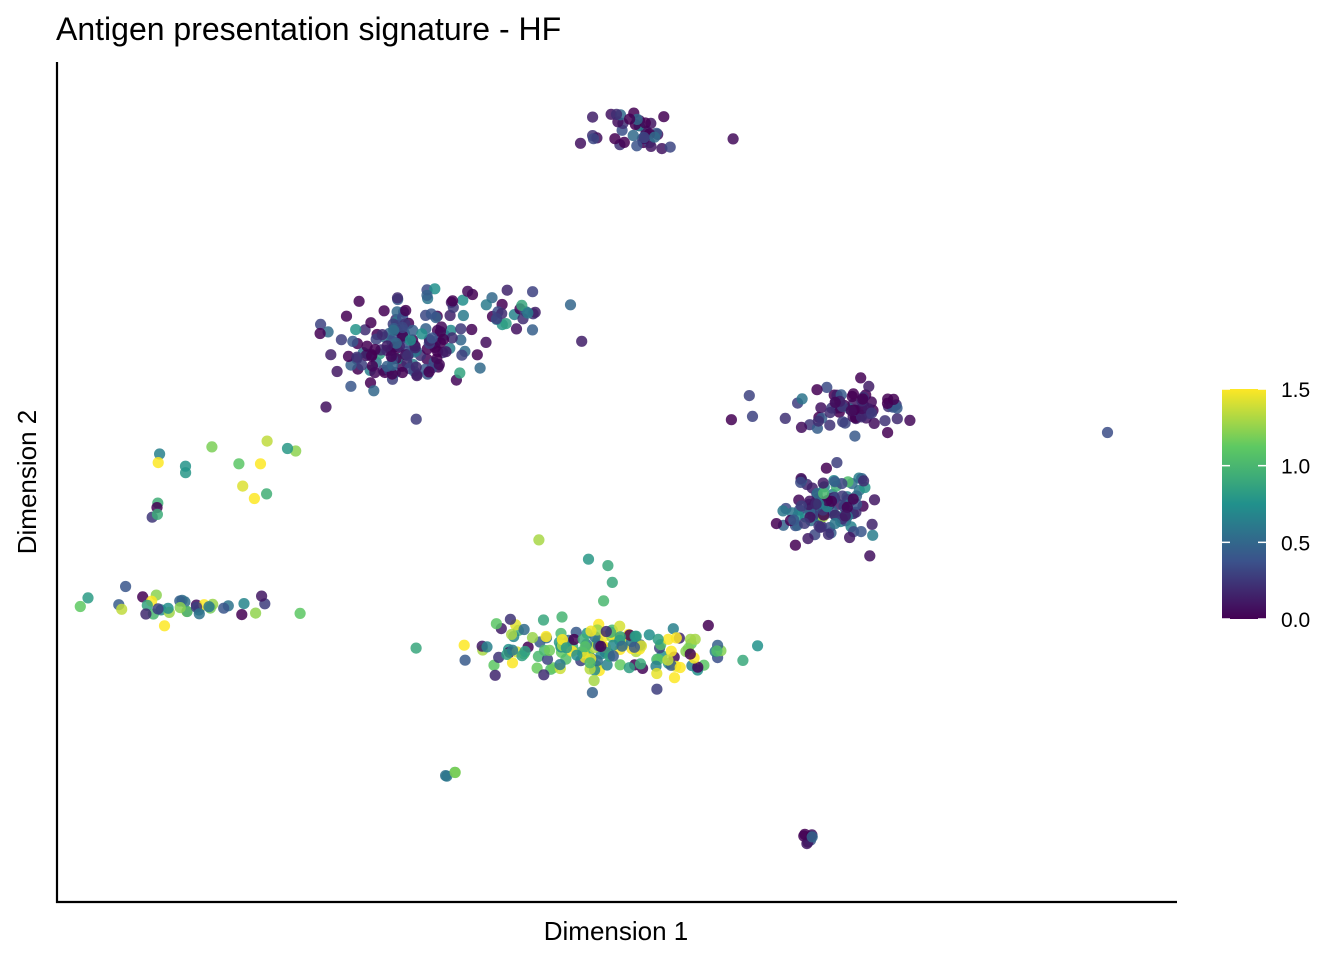 Image resolution: width=1344 pixels, height=960 pixels. What do you see at coordinates (1295, 467) in the screenshot?
I see `colorbar-tick-label: 1.0` at bounding box center [1295, 467].